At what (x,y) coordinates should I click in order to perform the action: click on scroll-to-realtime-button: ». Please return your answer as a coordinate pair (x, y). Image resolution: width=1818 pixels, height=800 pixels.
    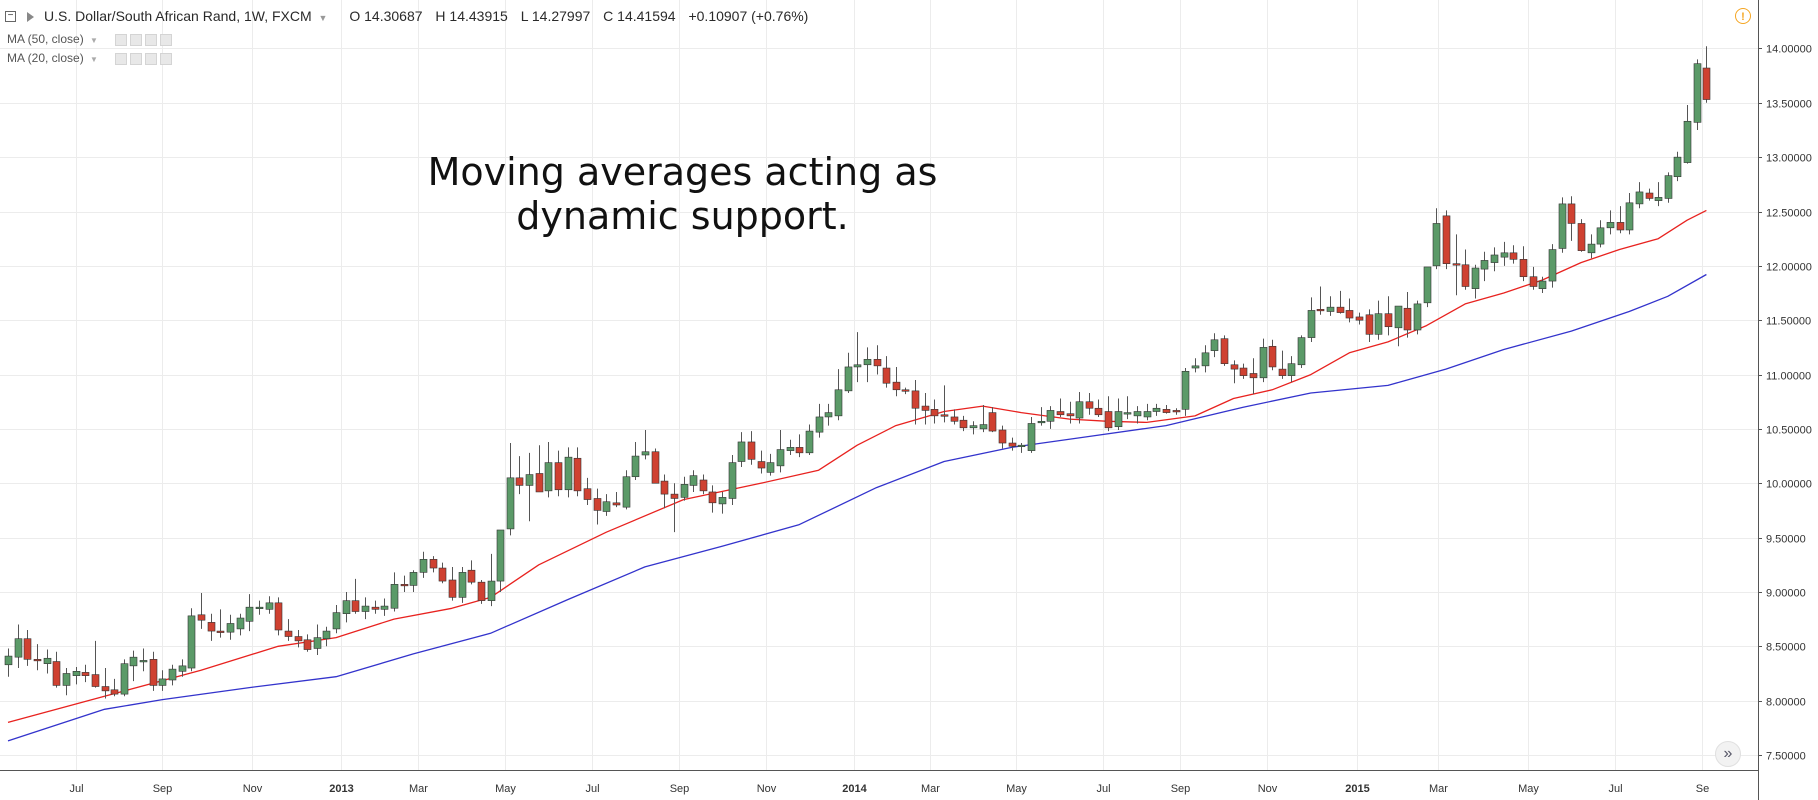
    Looking at the image, I should click on (1728, 754).